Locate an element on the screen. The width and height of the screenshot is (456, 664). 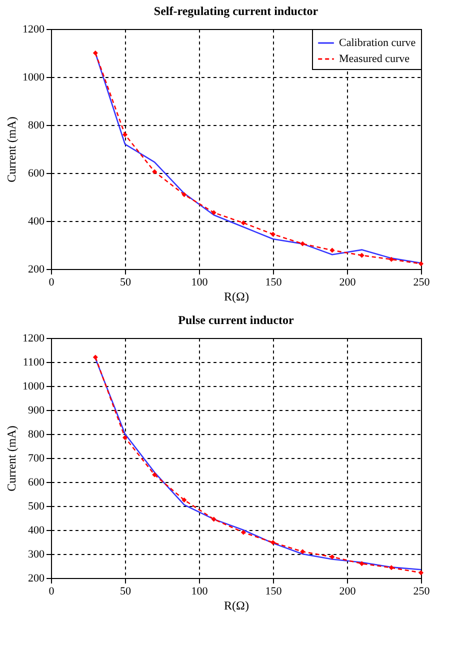
chart-title: Pulse current inductor is located at coordinates (236, 320).